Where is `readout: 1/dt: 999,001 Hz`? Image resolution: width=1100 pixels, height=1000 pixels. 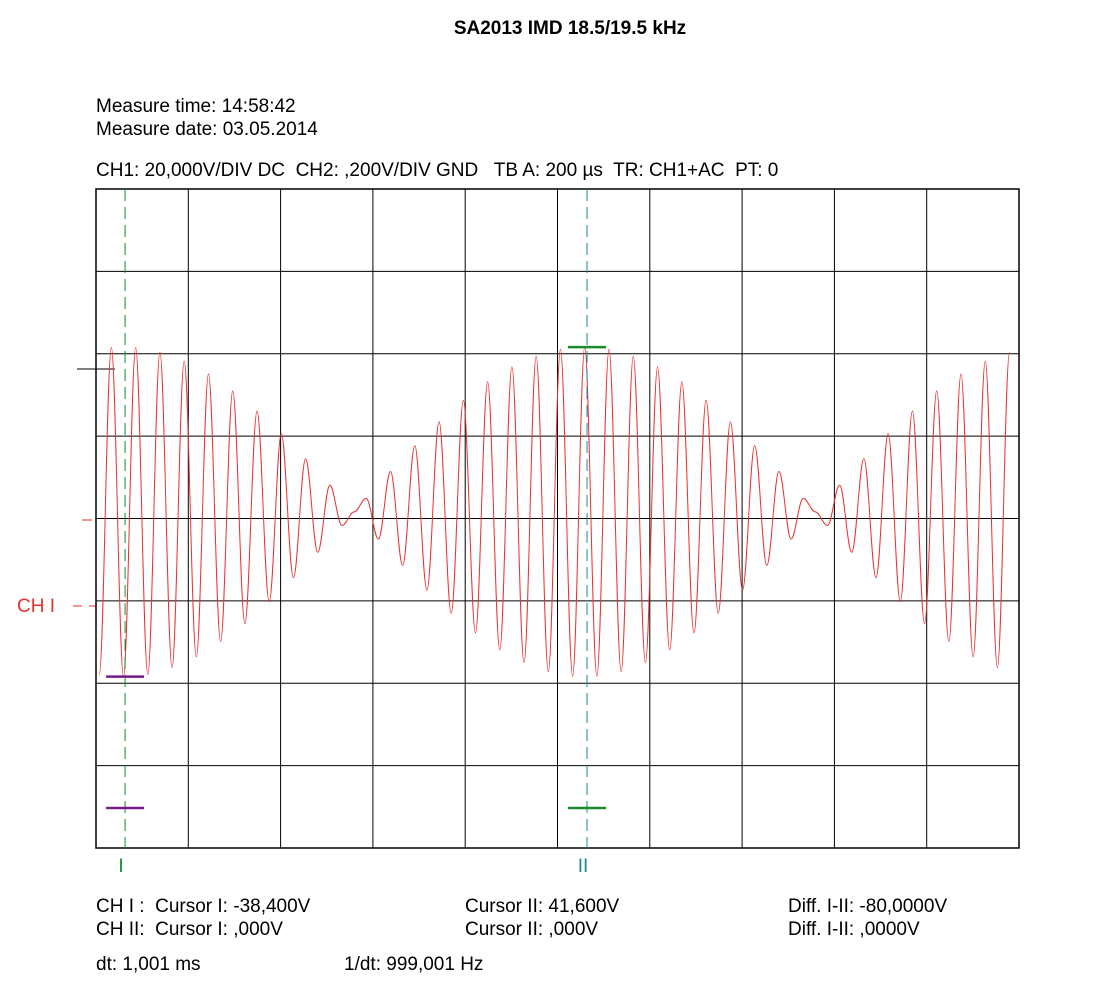 readout: 1/dt: 999,001 Hz is located at coordinates (413, 964).